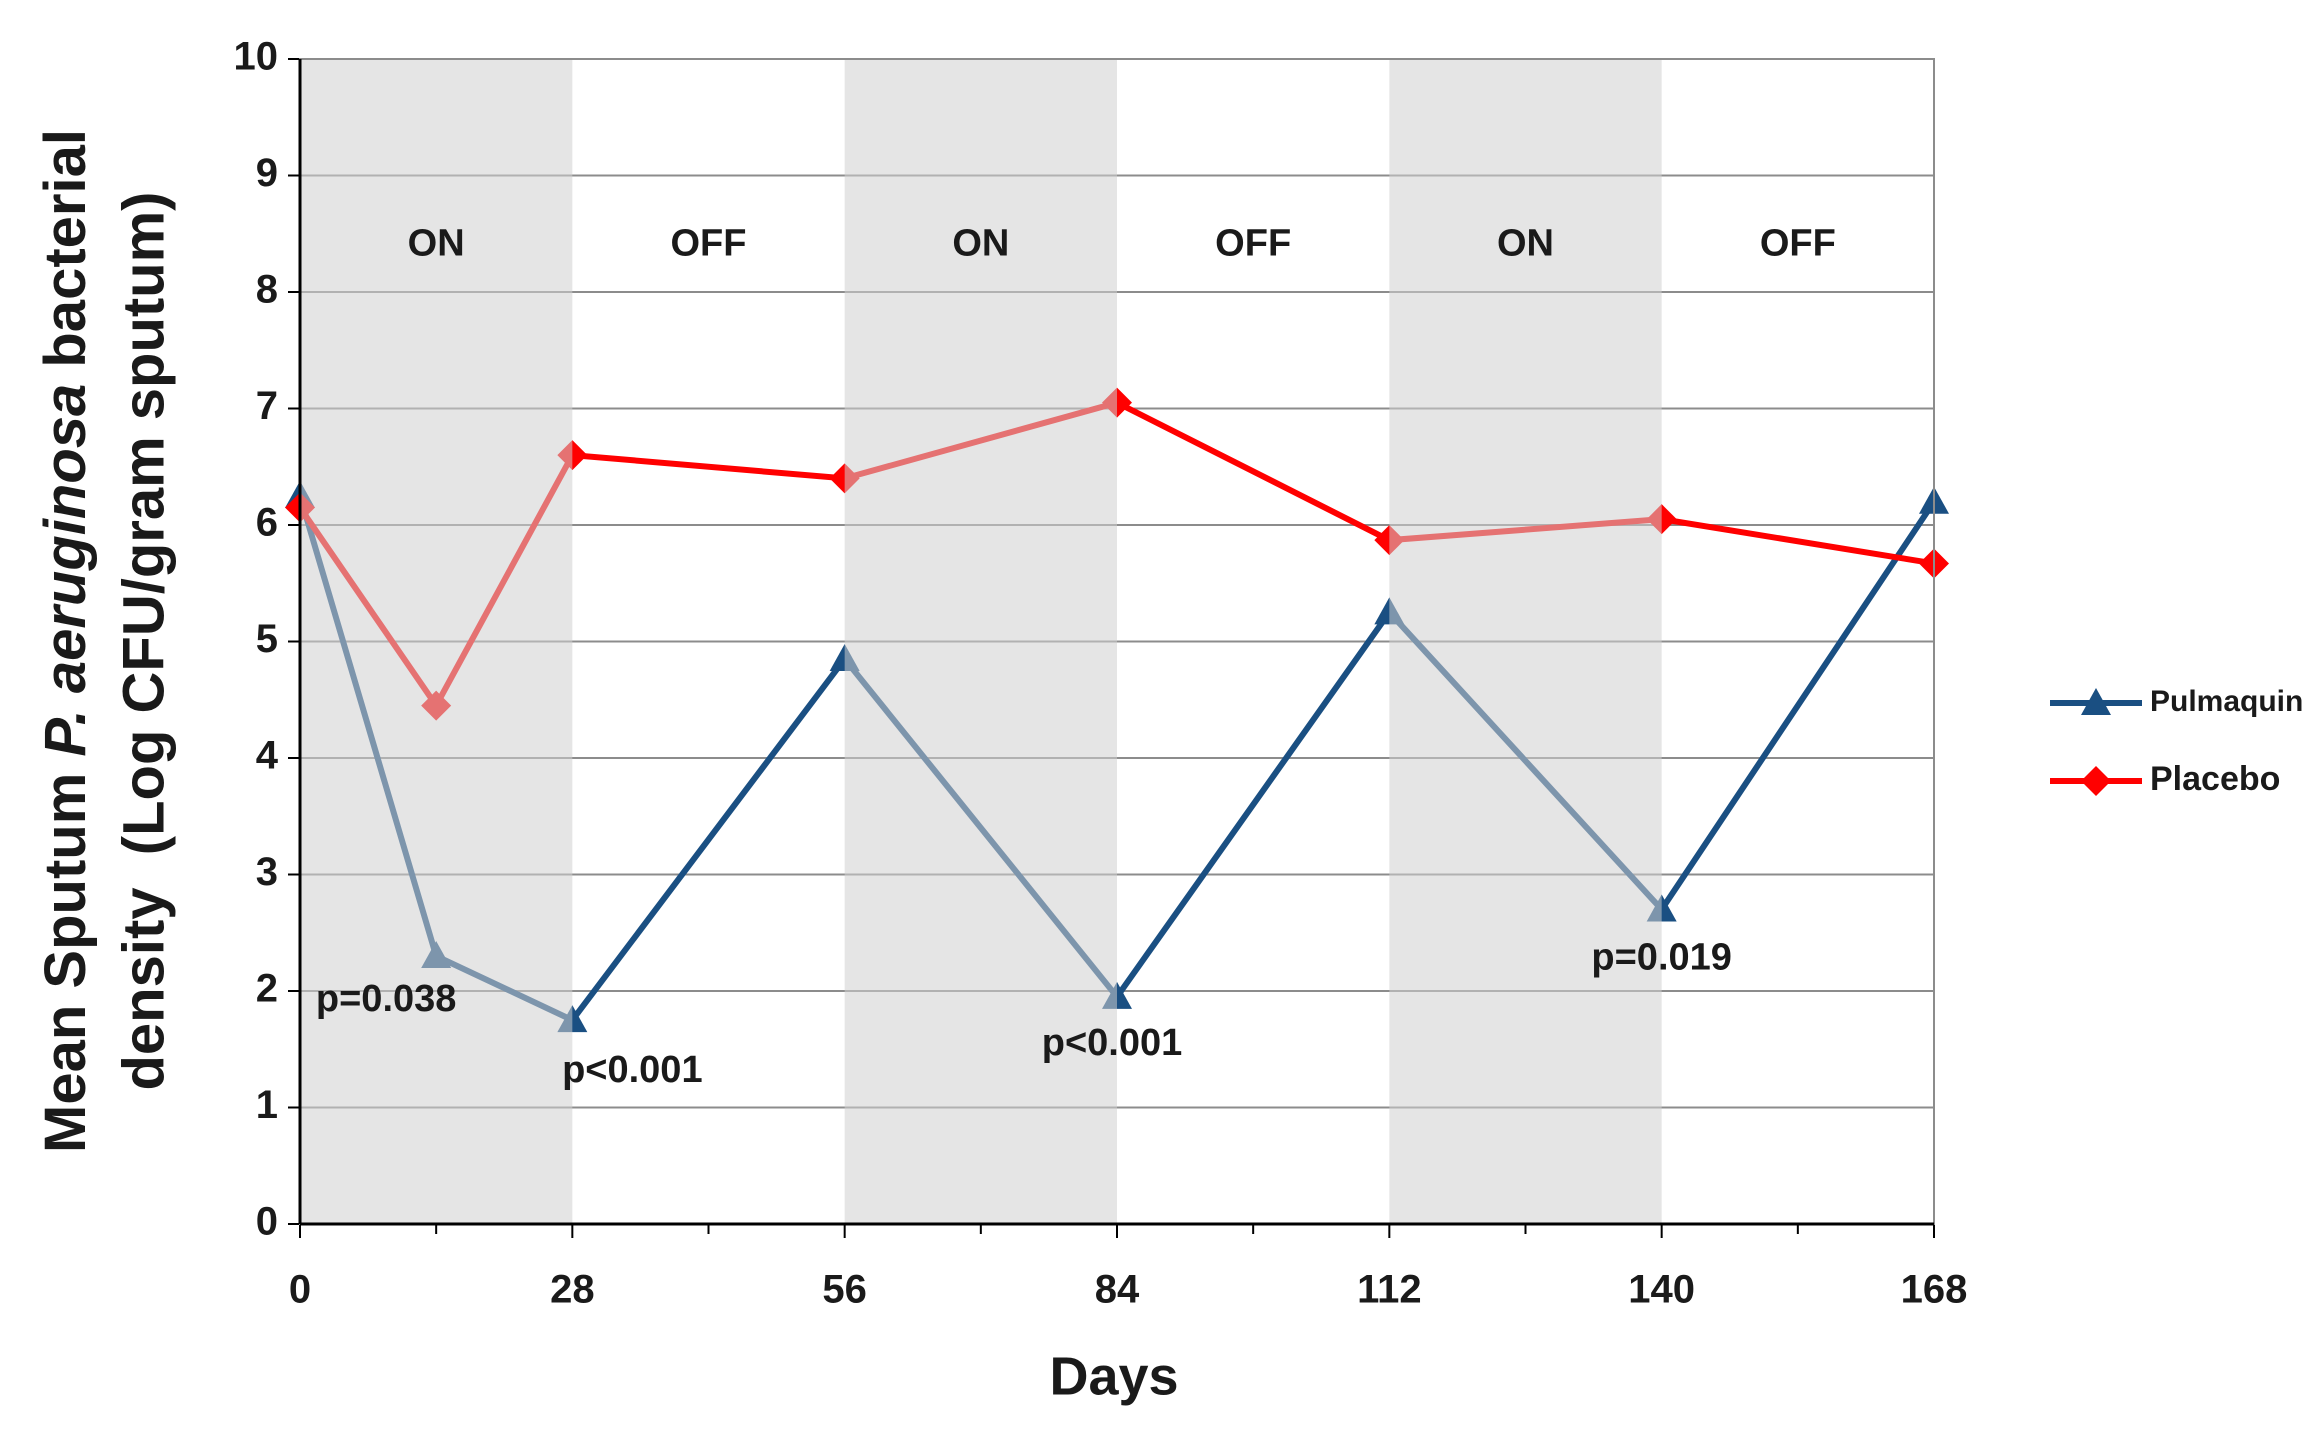  I want to click on y-axis-label: Mean Sputum P. aeruginosa bacterial, so click(65, 641).